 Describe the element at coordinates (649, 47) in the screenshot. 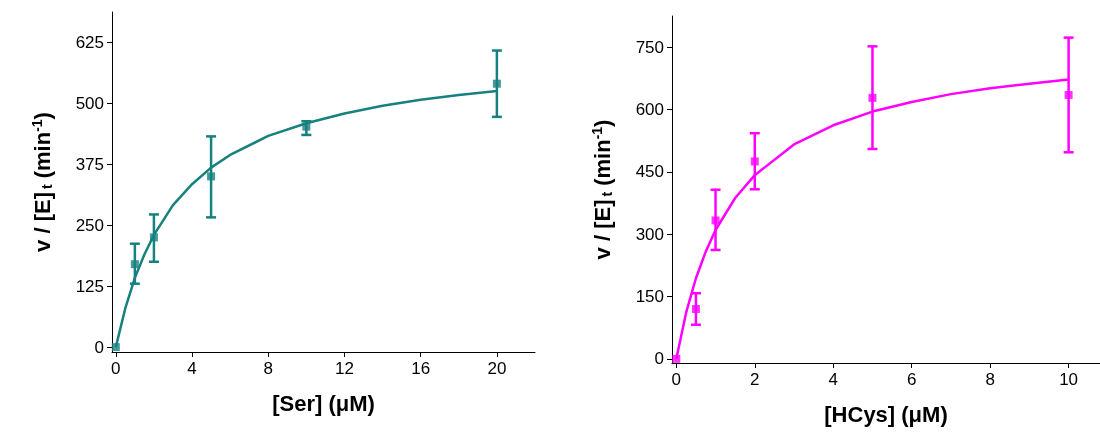

I see `y-tick-label: 750` at that location.